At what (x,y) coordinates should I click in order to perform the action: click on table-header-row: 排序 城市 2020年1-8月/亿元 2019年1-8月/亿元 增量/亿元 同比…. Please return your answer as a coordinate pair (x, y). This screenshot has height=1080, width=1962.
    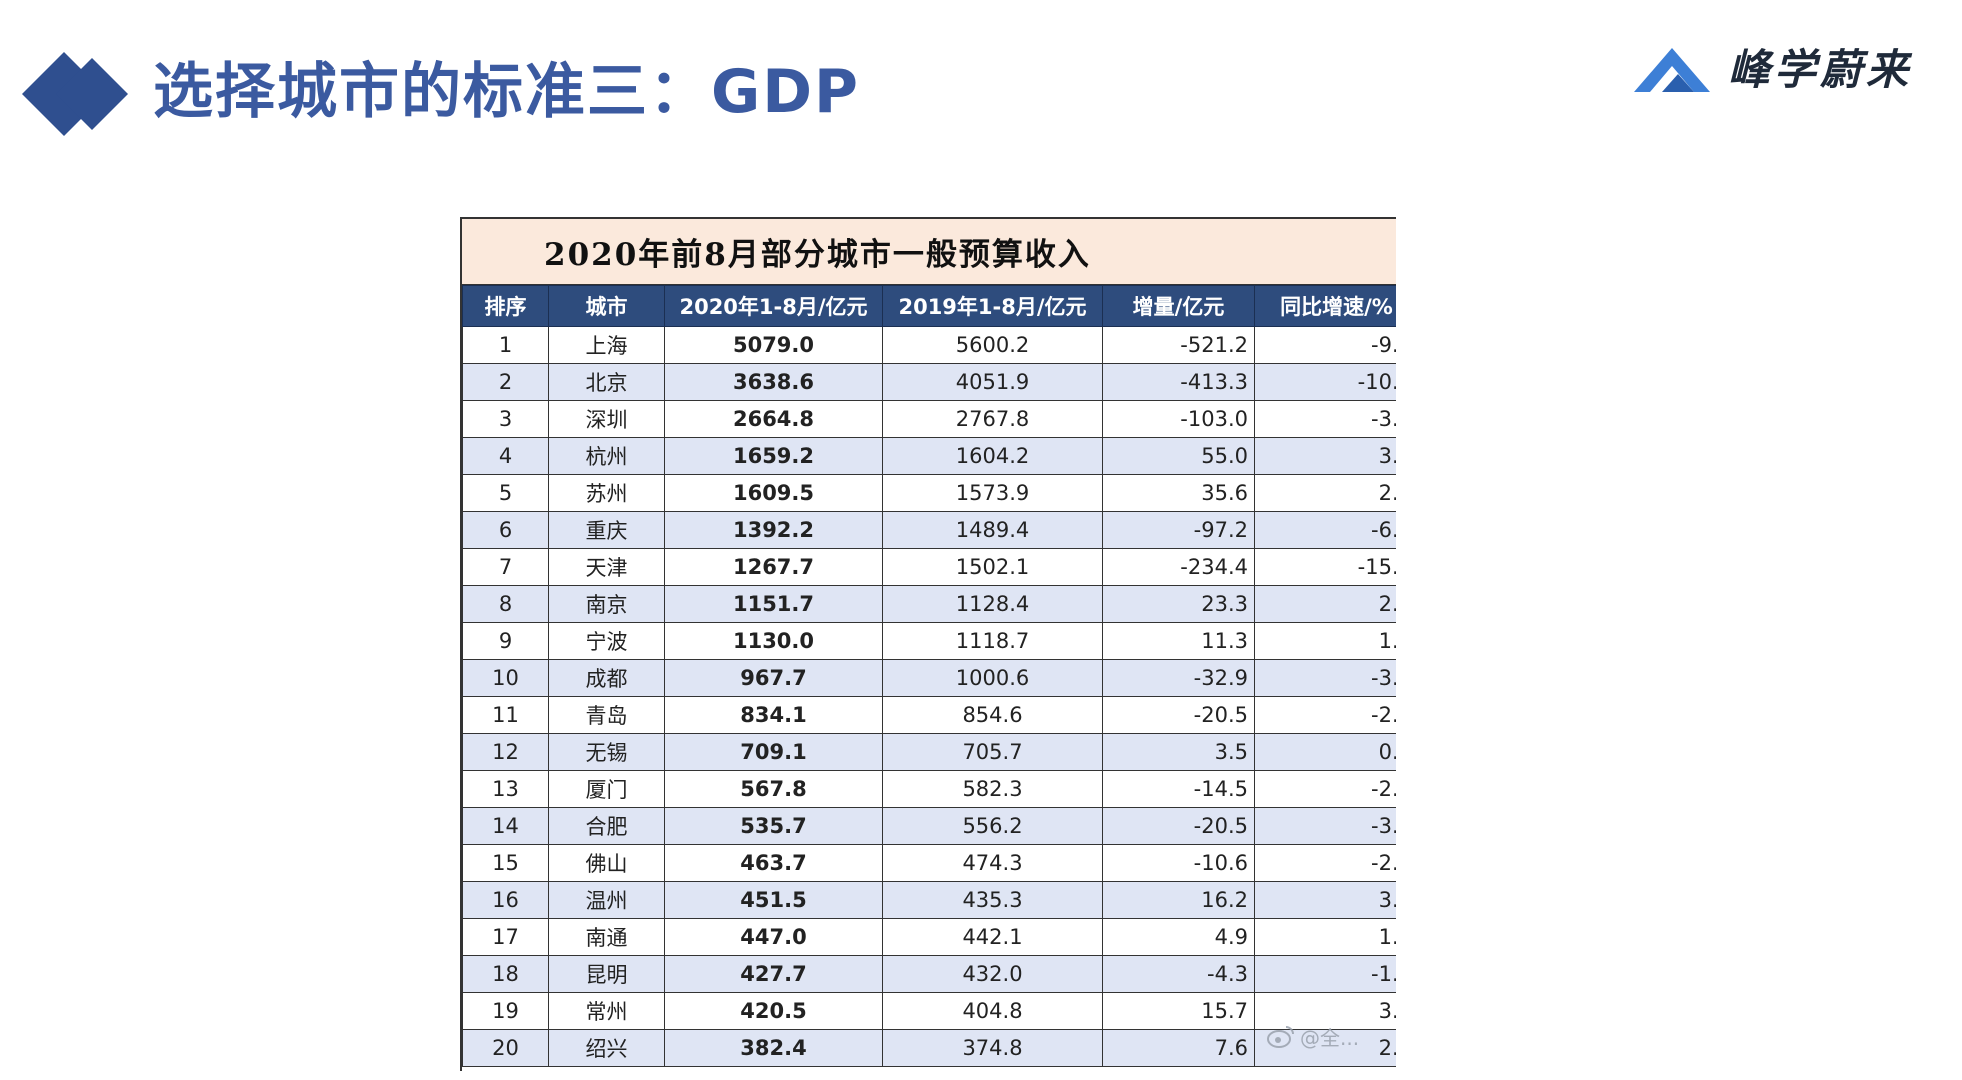
    Looking at the image, I should click on (929, 306).